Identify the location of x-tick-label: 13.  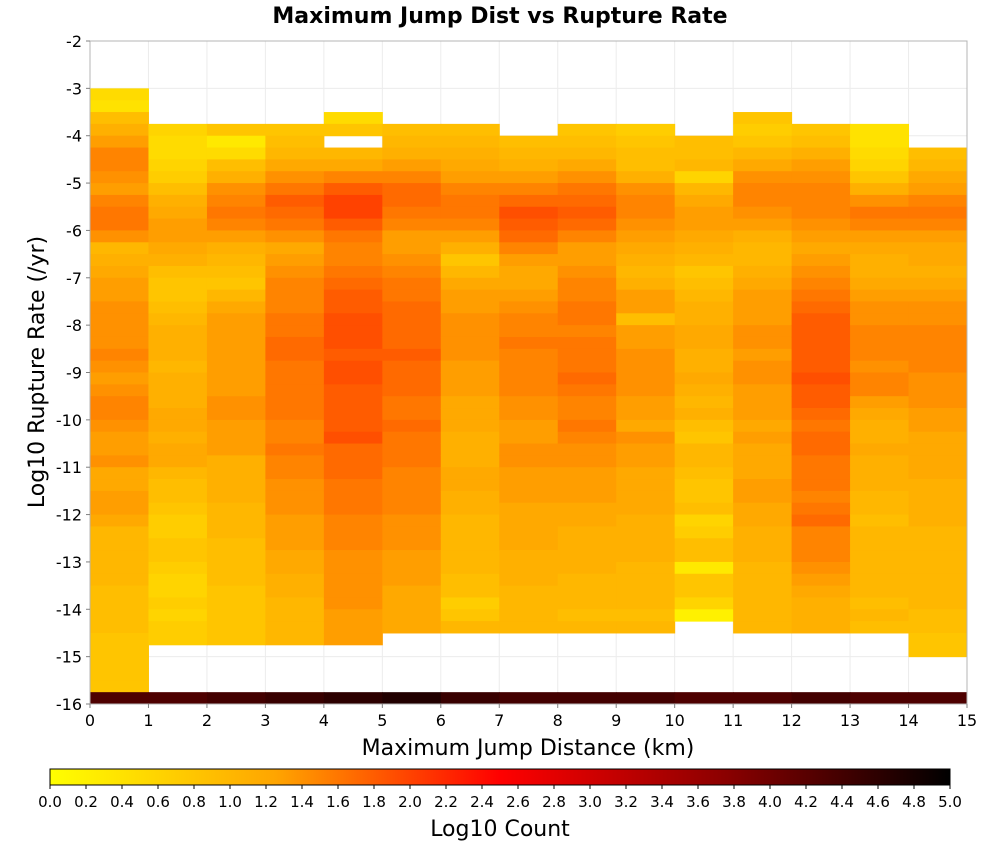
(850, 720).